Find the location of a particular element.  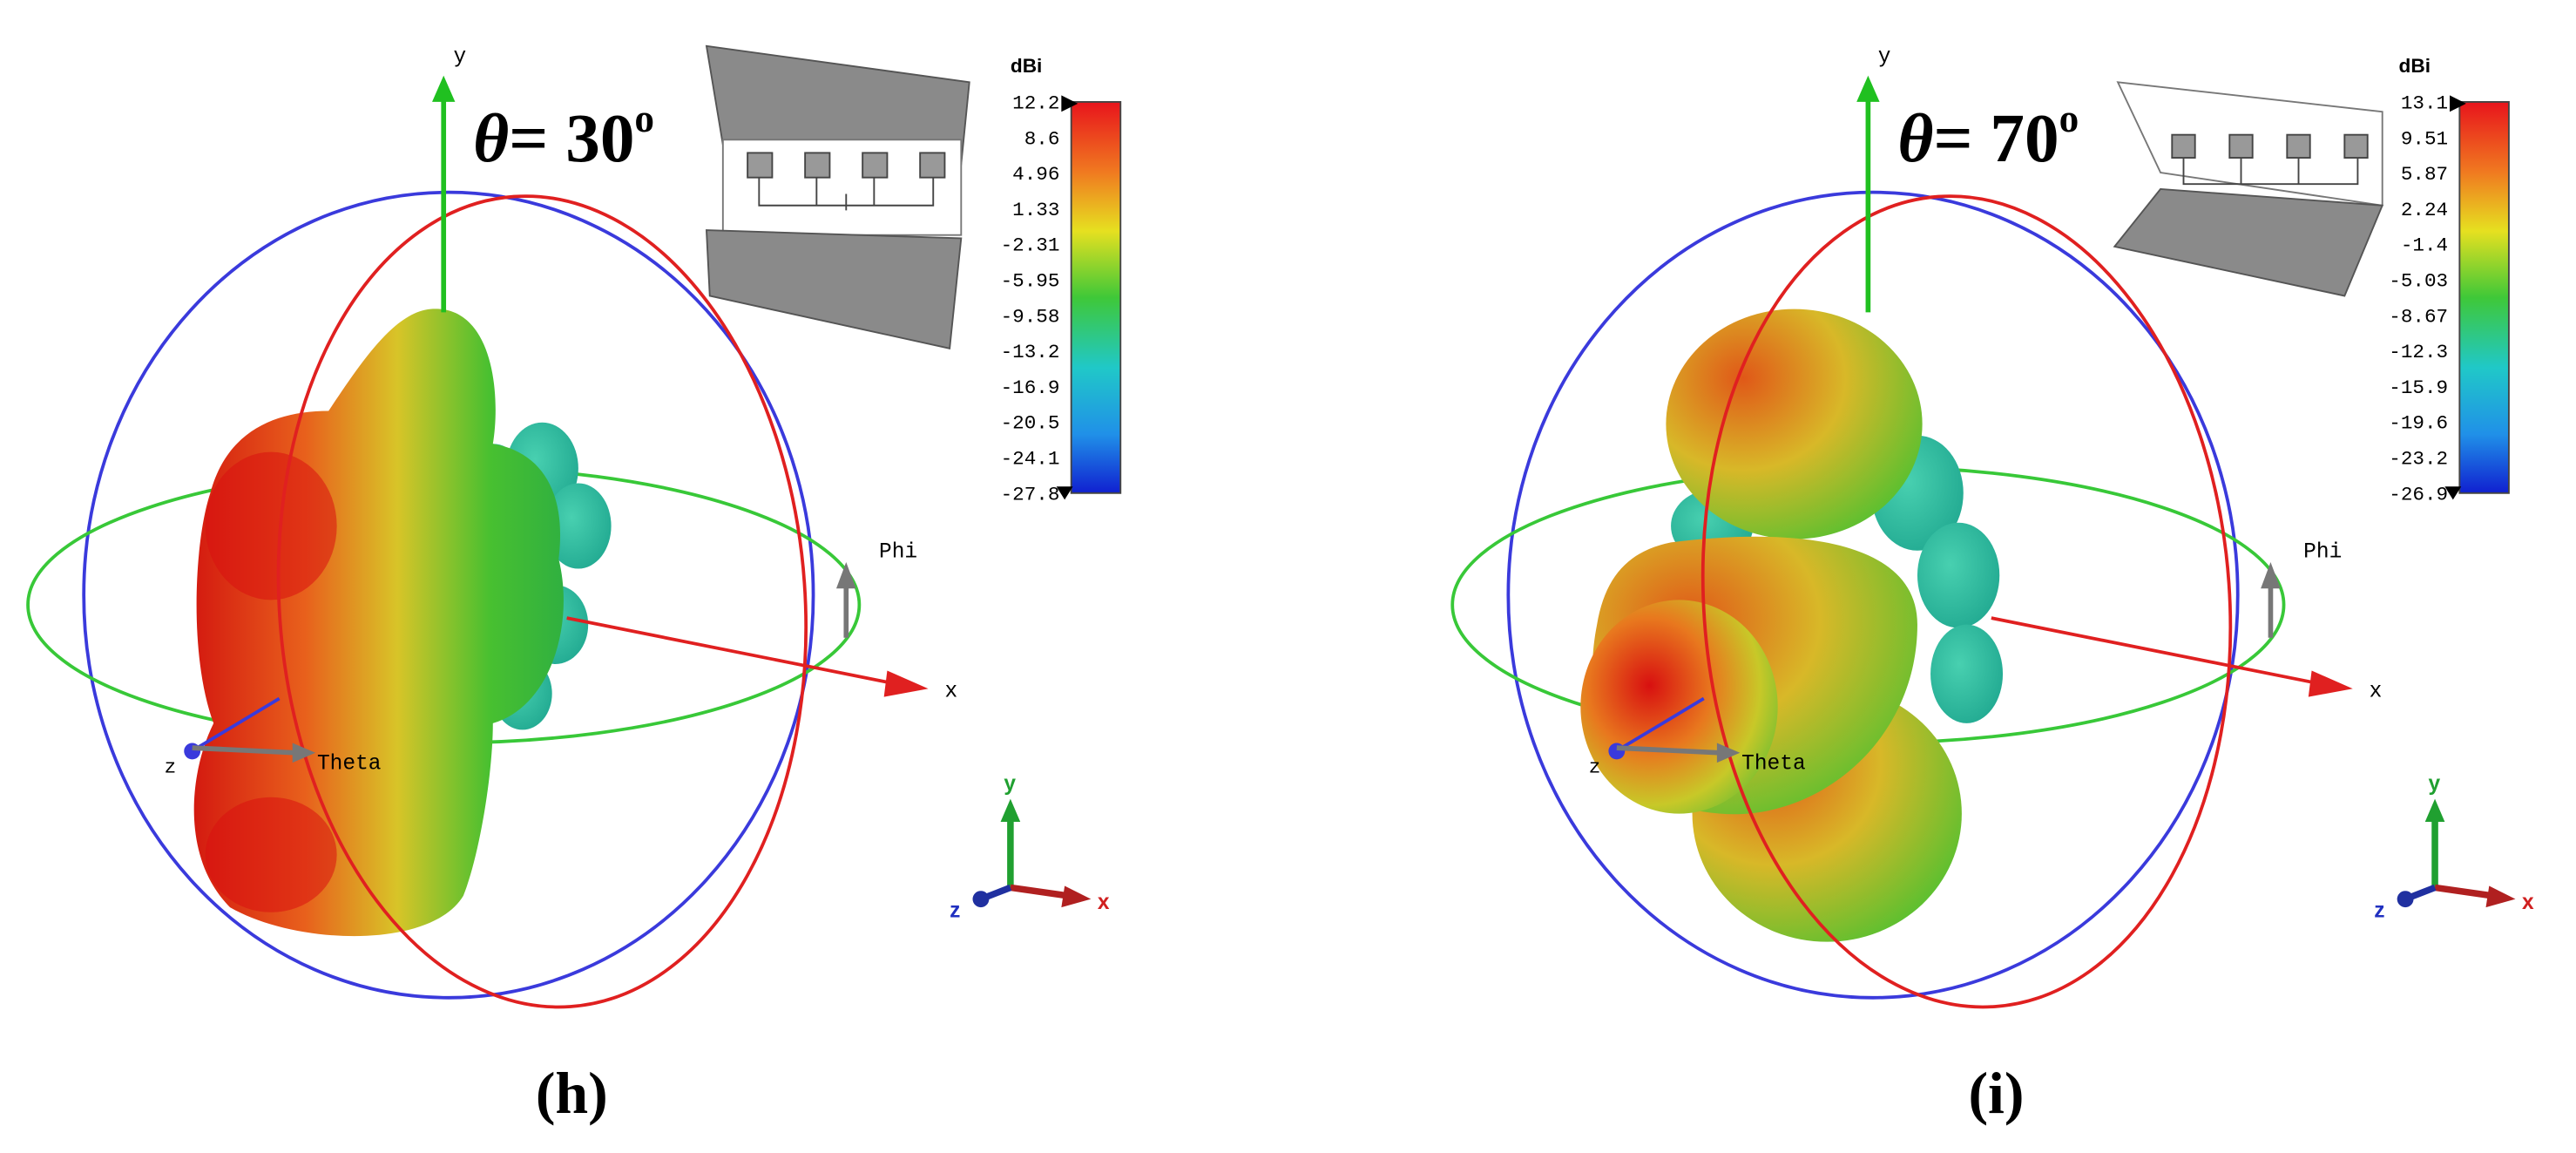

colorbar-label: -27.8 is located at coordinates (1030, 494).